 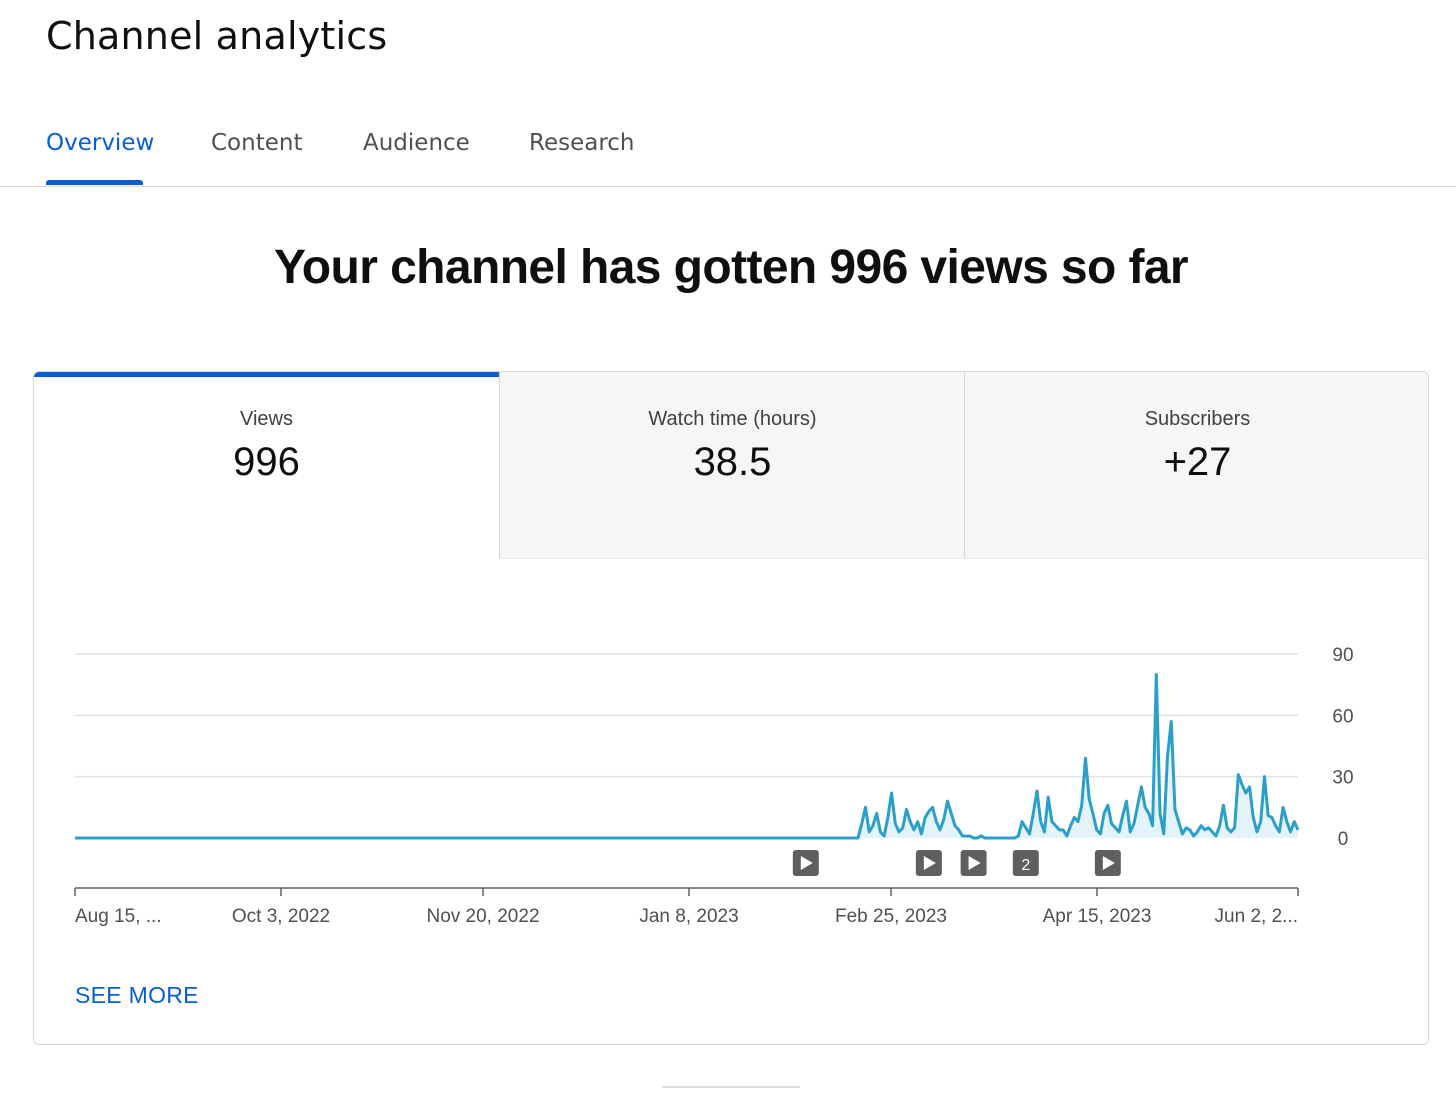 I want to click on page-title: Channel analytics, so click(x=217, y=36).